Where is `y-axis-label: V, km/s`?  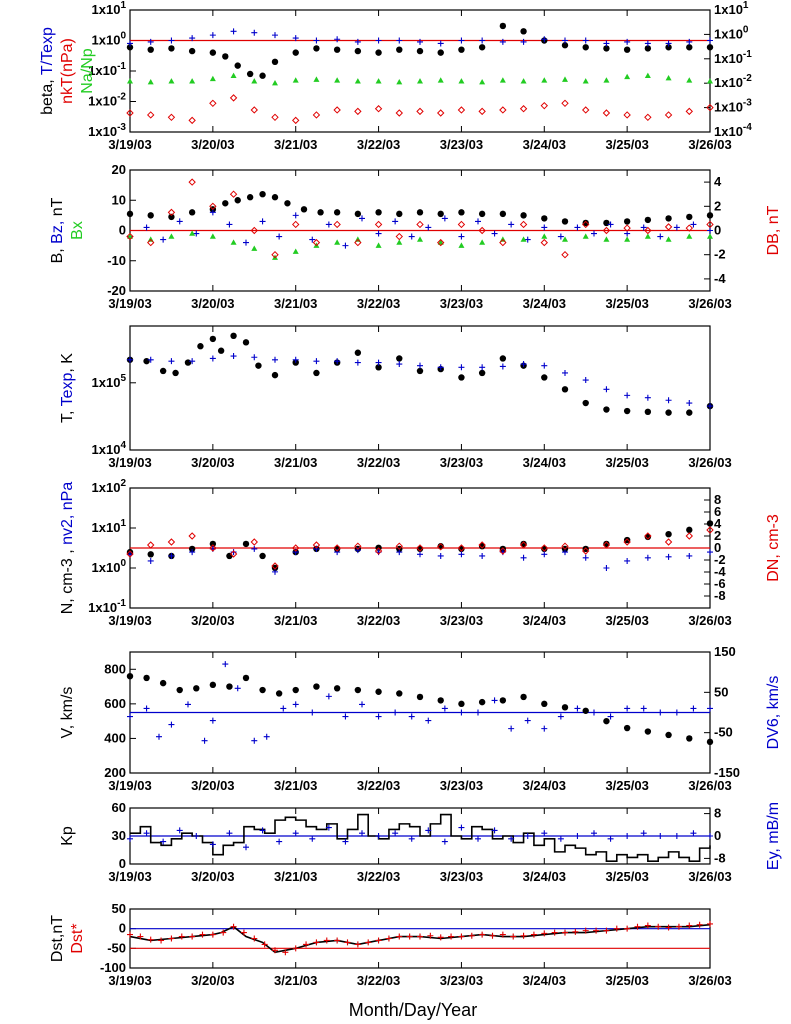
y-axis-label: V, km/s is located at coordinates (67, 713).